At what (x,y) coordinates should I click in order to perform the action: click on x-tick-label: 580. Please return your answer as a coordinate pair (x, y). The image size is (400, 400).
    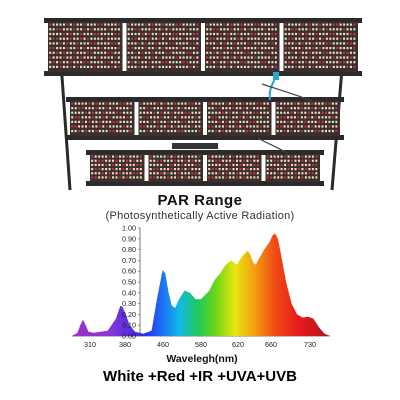
    Looking at the image, I should click on (201, 344).